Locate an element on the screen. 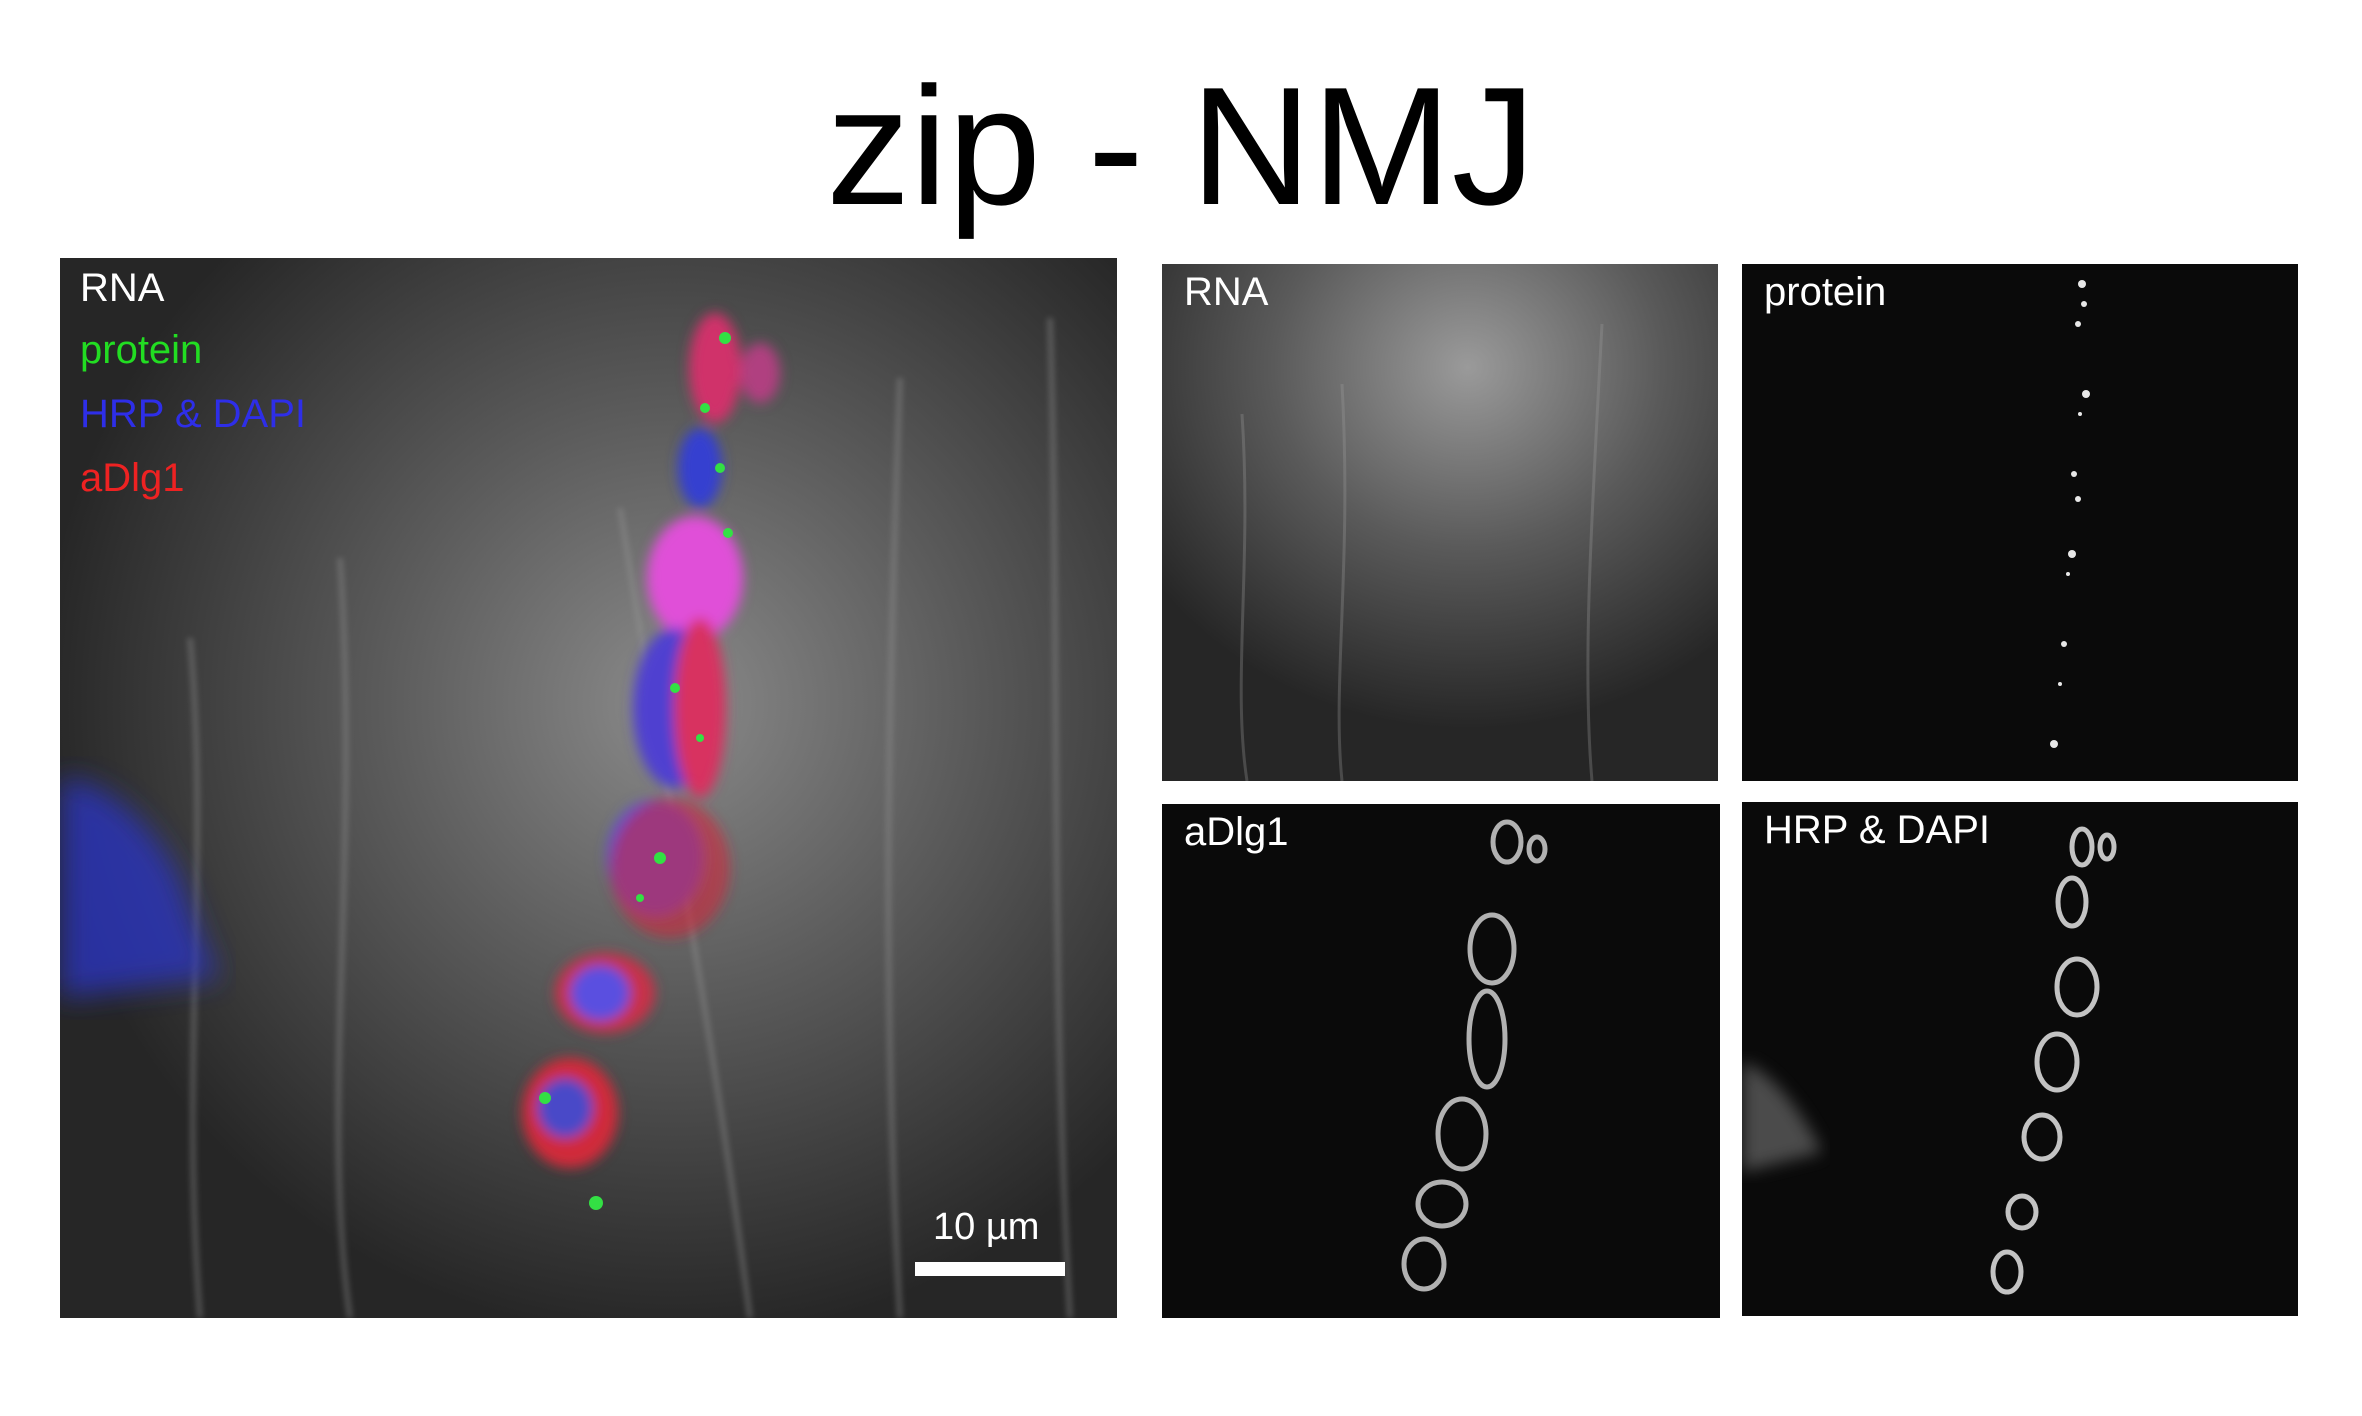  hrp-dapi-channel-panel: HRP & DAPI is located at coordinates (2020, 1059).